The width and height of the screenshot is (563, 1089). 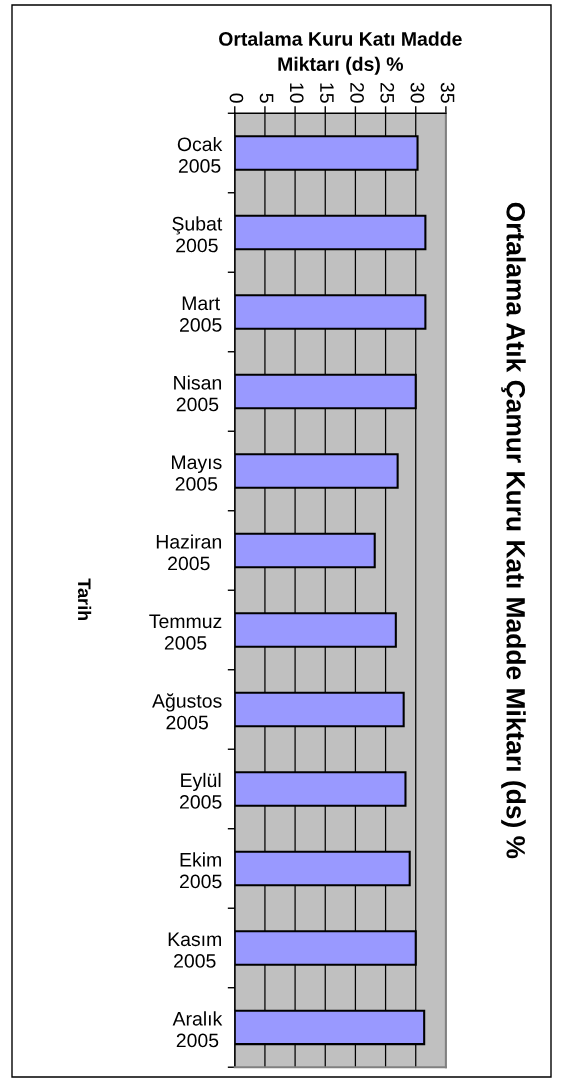 What do you see at coordinates (201, 870) in the screenshot?
I see `y-tick-label: Ekim 2005` at bounding box center [201, 870].